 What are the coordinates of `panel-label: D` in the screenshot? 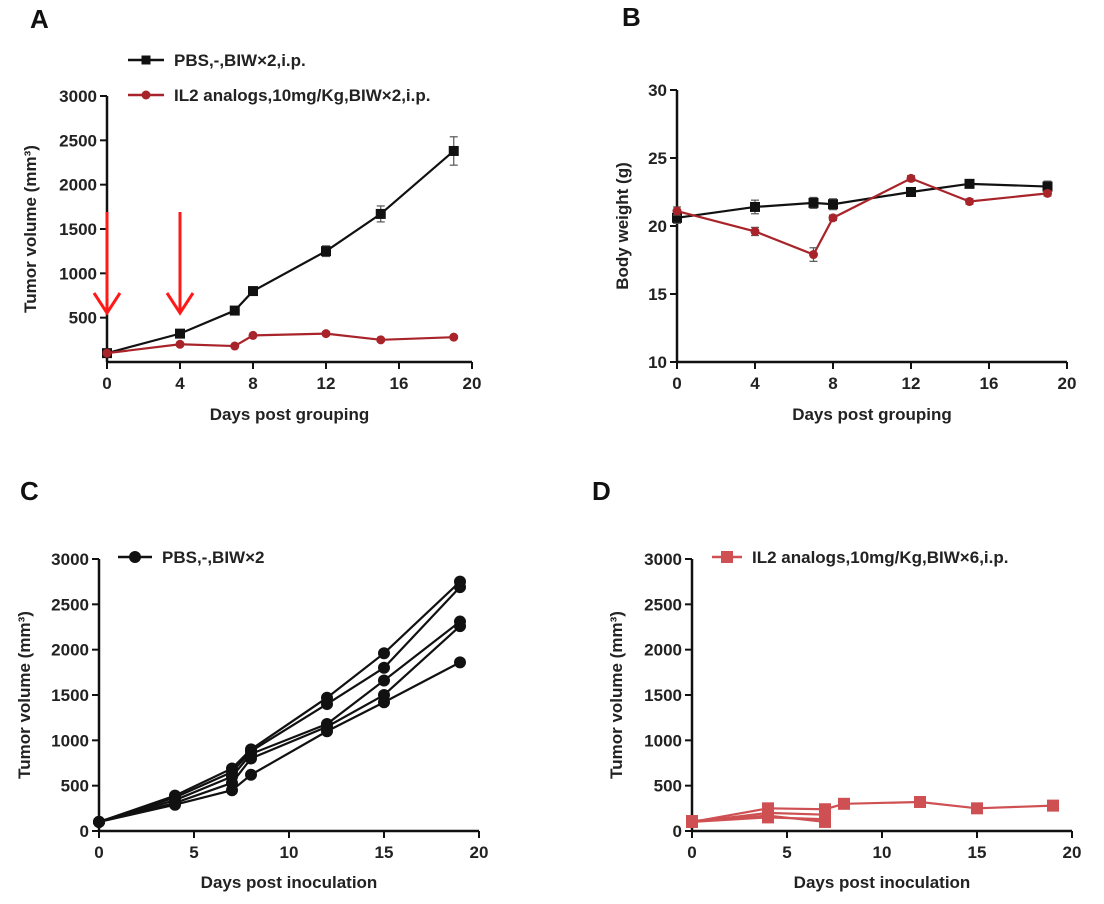 It's located at (601, 491).